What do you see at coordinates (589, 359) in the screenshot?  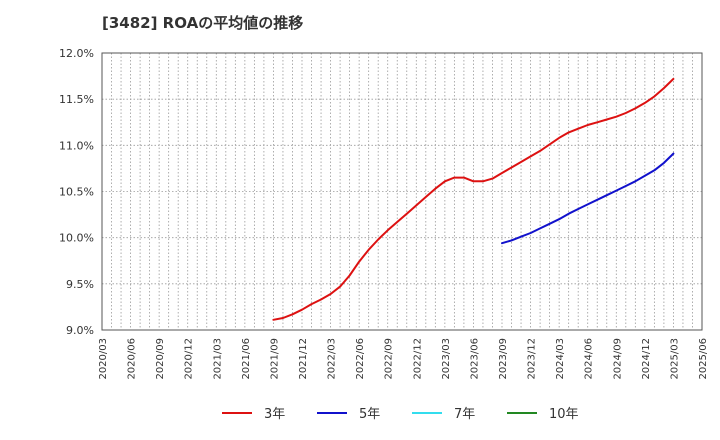 I see `x-tick-label: 2024/06` at bounding box center [589, 359].